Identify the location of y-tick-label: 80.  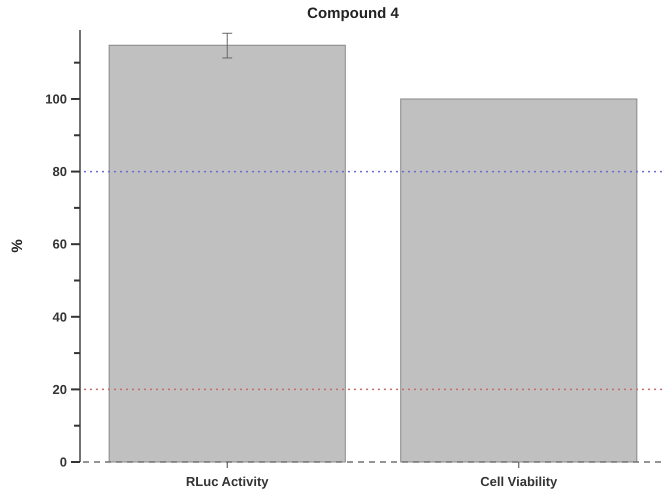
(59, 172).